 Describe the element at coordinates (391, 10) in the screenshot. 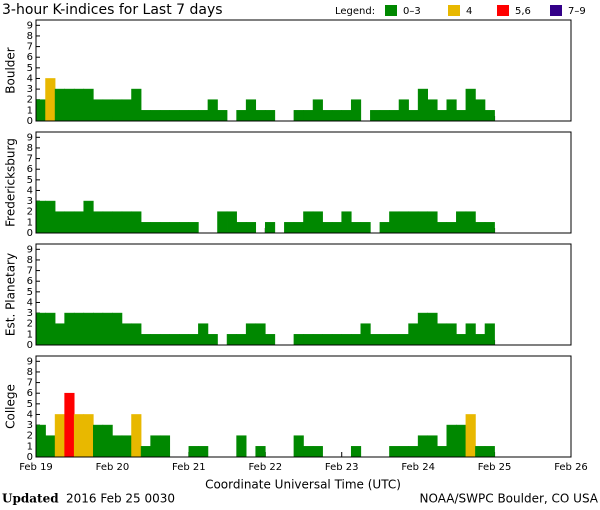

I see `legend-swatch` at that location.